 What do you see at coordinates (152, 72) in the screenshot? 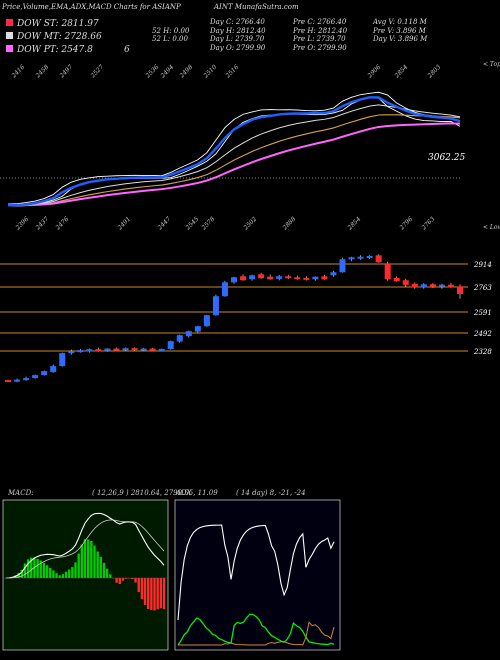
I see `top-label-4: 2536` at bounding box center [152, 72].